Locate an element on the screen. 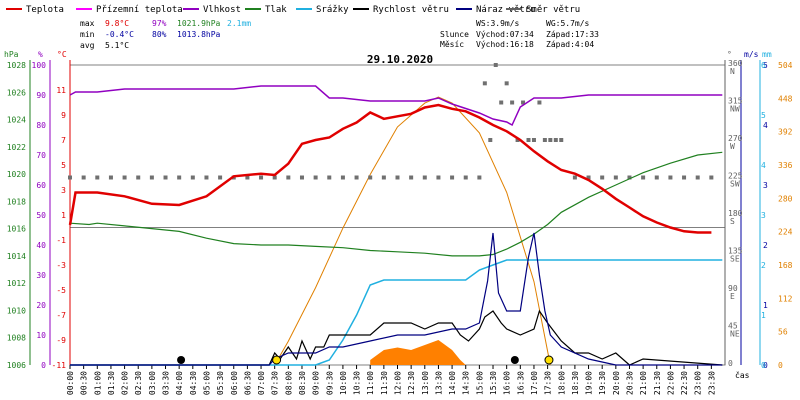 This screenshot has width=800, height=400. stats-max-temp: 9.8°C is located at coordinates (117, 23).